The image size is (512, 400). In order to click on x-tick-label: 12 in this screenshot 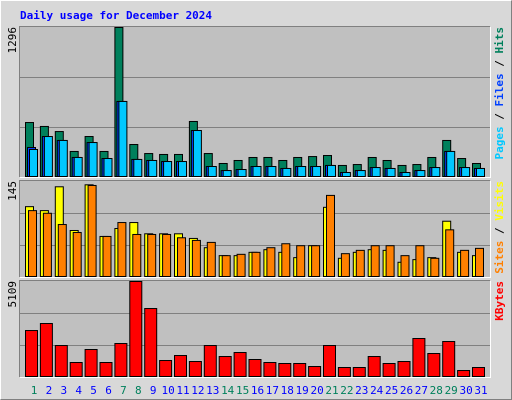, I will do `click(197, 390)`.